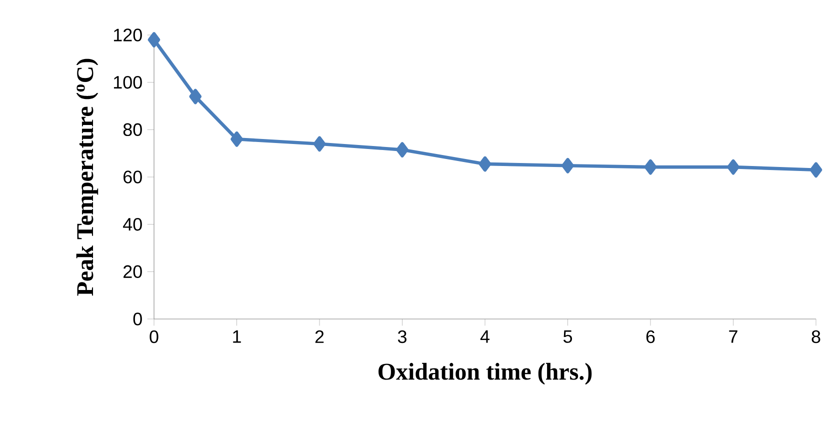  Describe the element at coordinates (128, 35) in the screenshot. I see `y-tick-label: 120` at that location.